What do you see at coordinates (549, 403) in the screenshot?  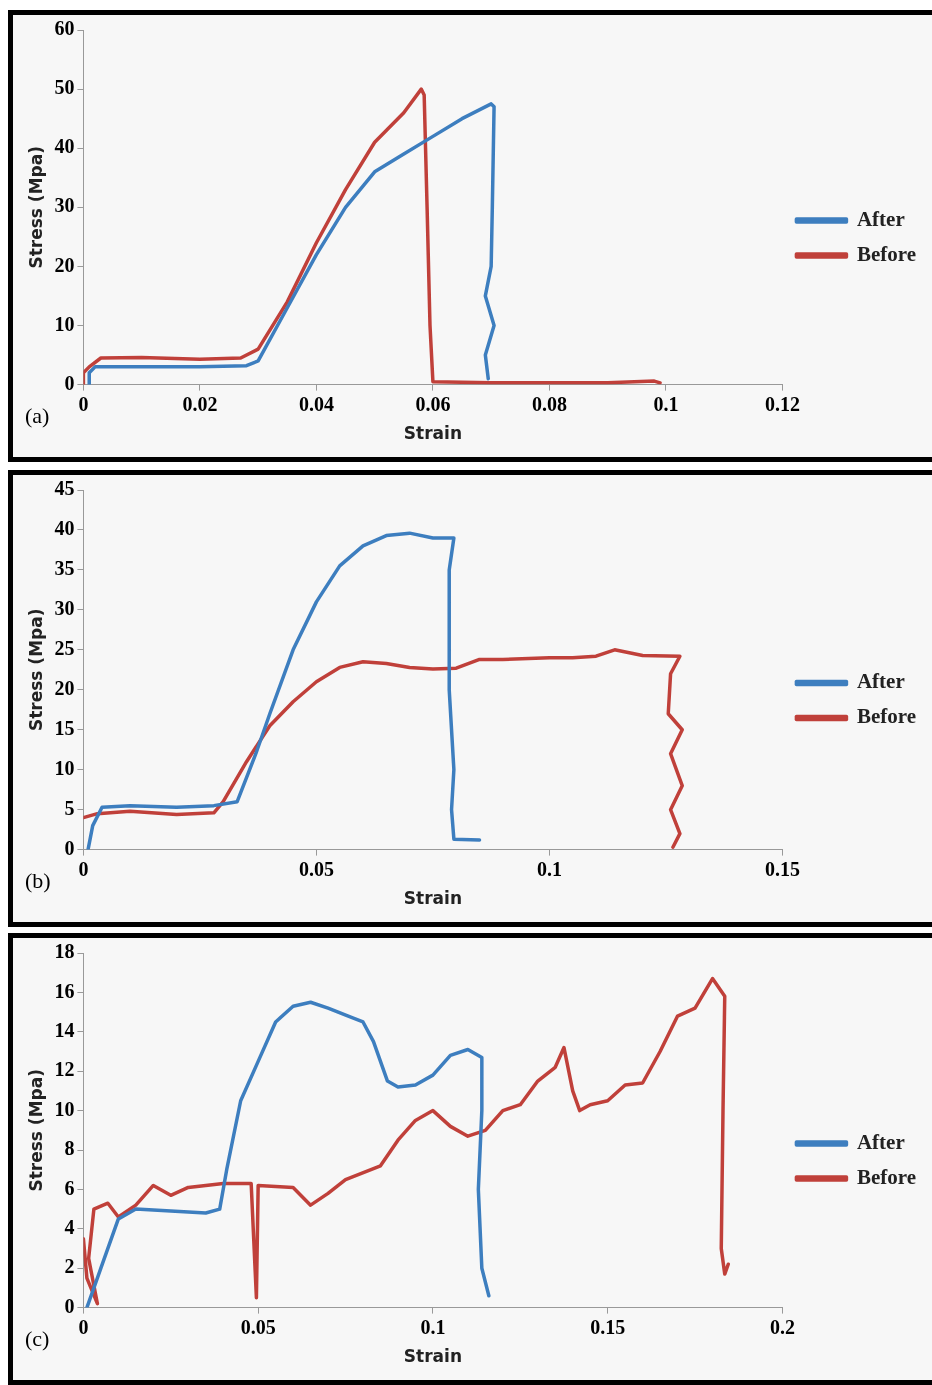 I see `x-tick-label: 0.08` at bounding box center [549, 403].